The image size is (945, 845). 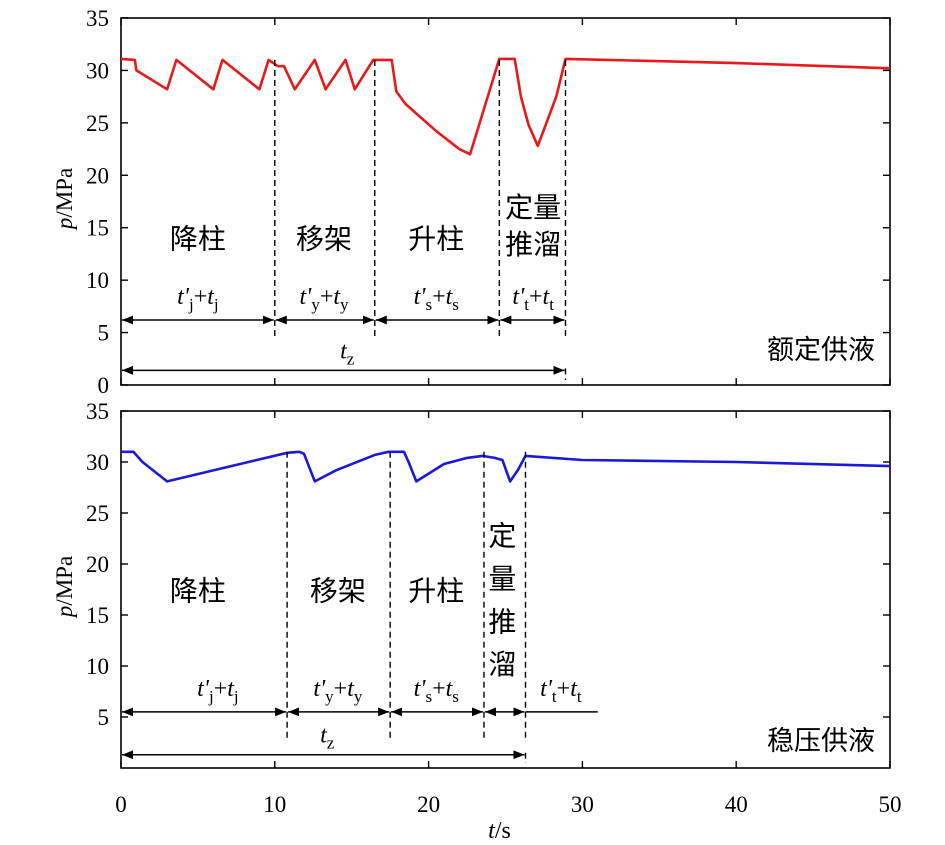 What do you see at coordinates (274, 804) in the screenshot?
I see `x-tick-label: 10` at bounding box center [274, 804].